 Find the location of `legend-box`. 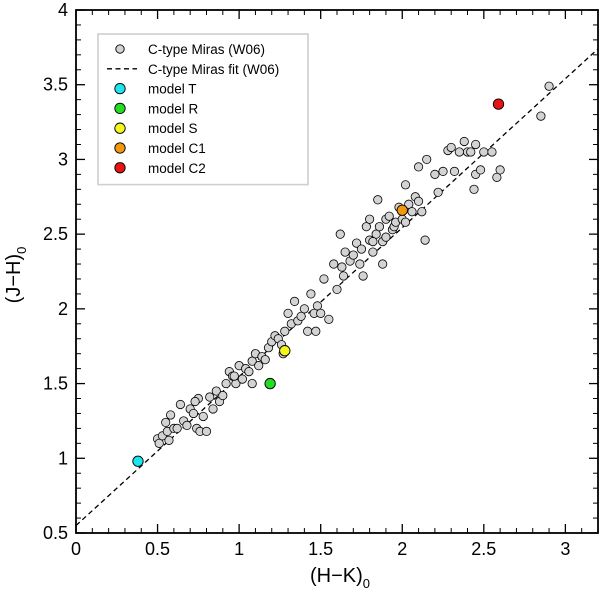

legend-box is located at coordinates (203, 109).